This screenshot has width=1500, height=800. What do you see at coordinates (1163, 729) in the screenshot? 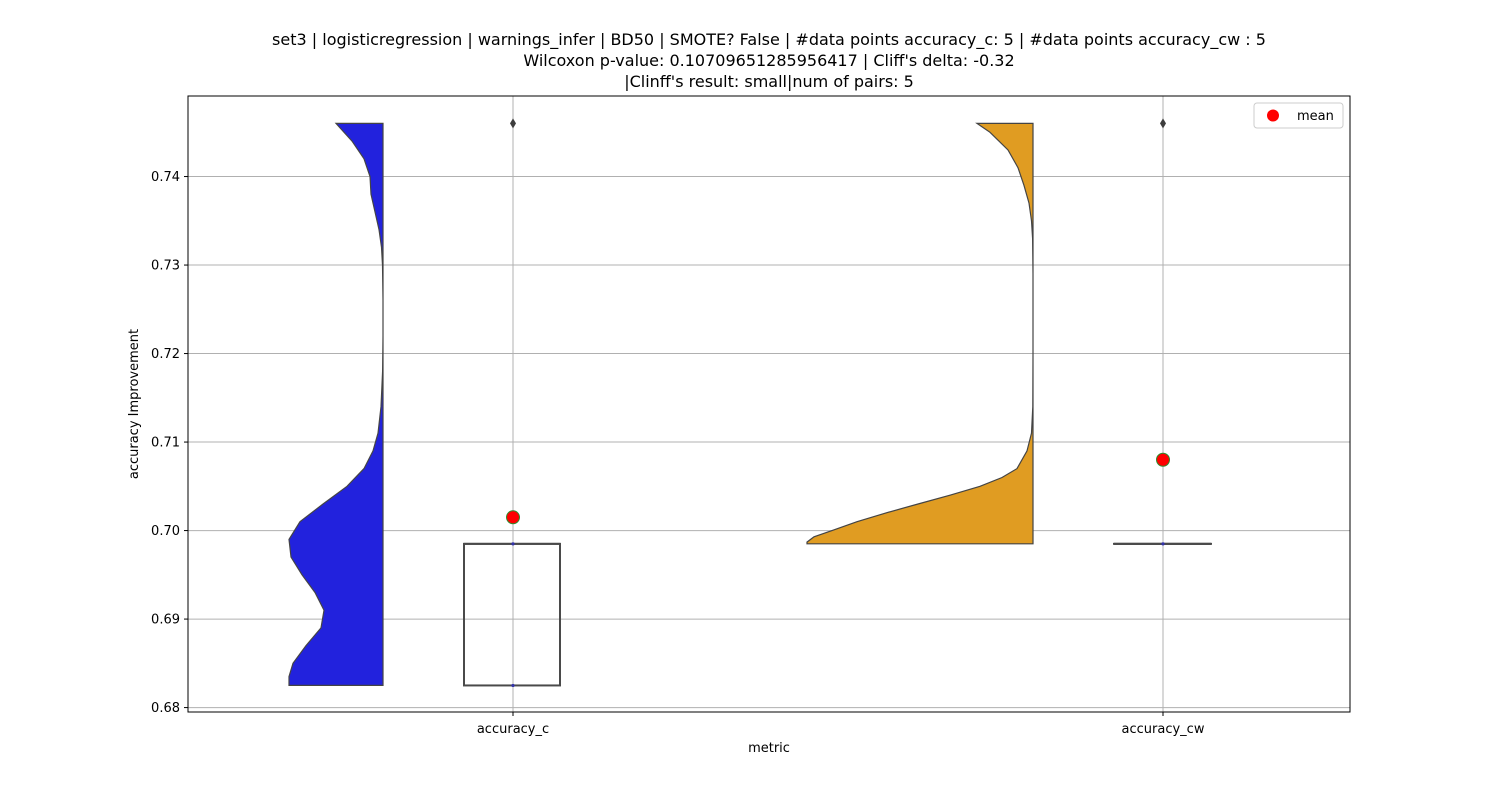
I see `x-tick-label: accuracy_cw` at bounding box center [1163, 729].